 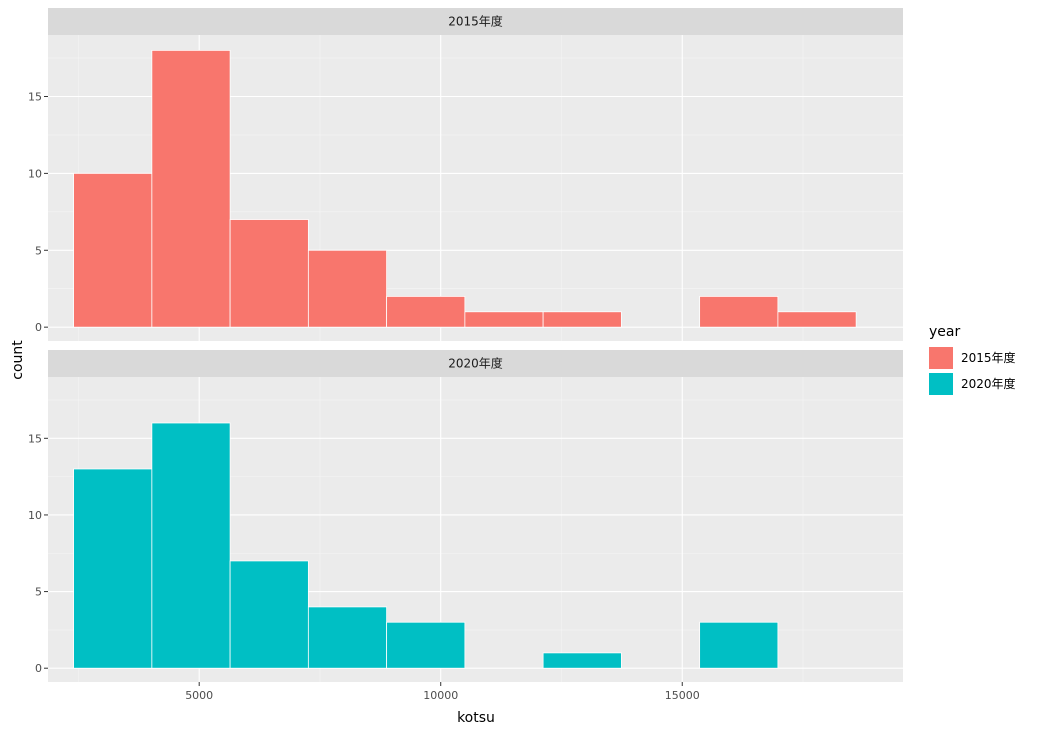 I want to click on legend-entry-label: 2015年度, so click(x=988, y=357).